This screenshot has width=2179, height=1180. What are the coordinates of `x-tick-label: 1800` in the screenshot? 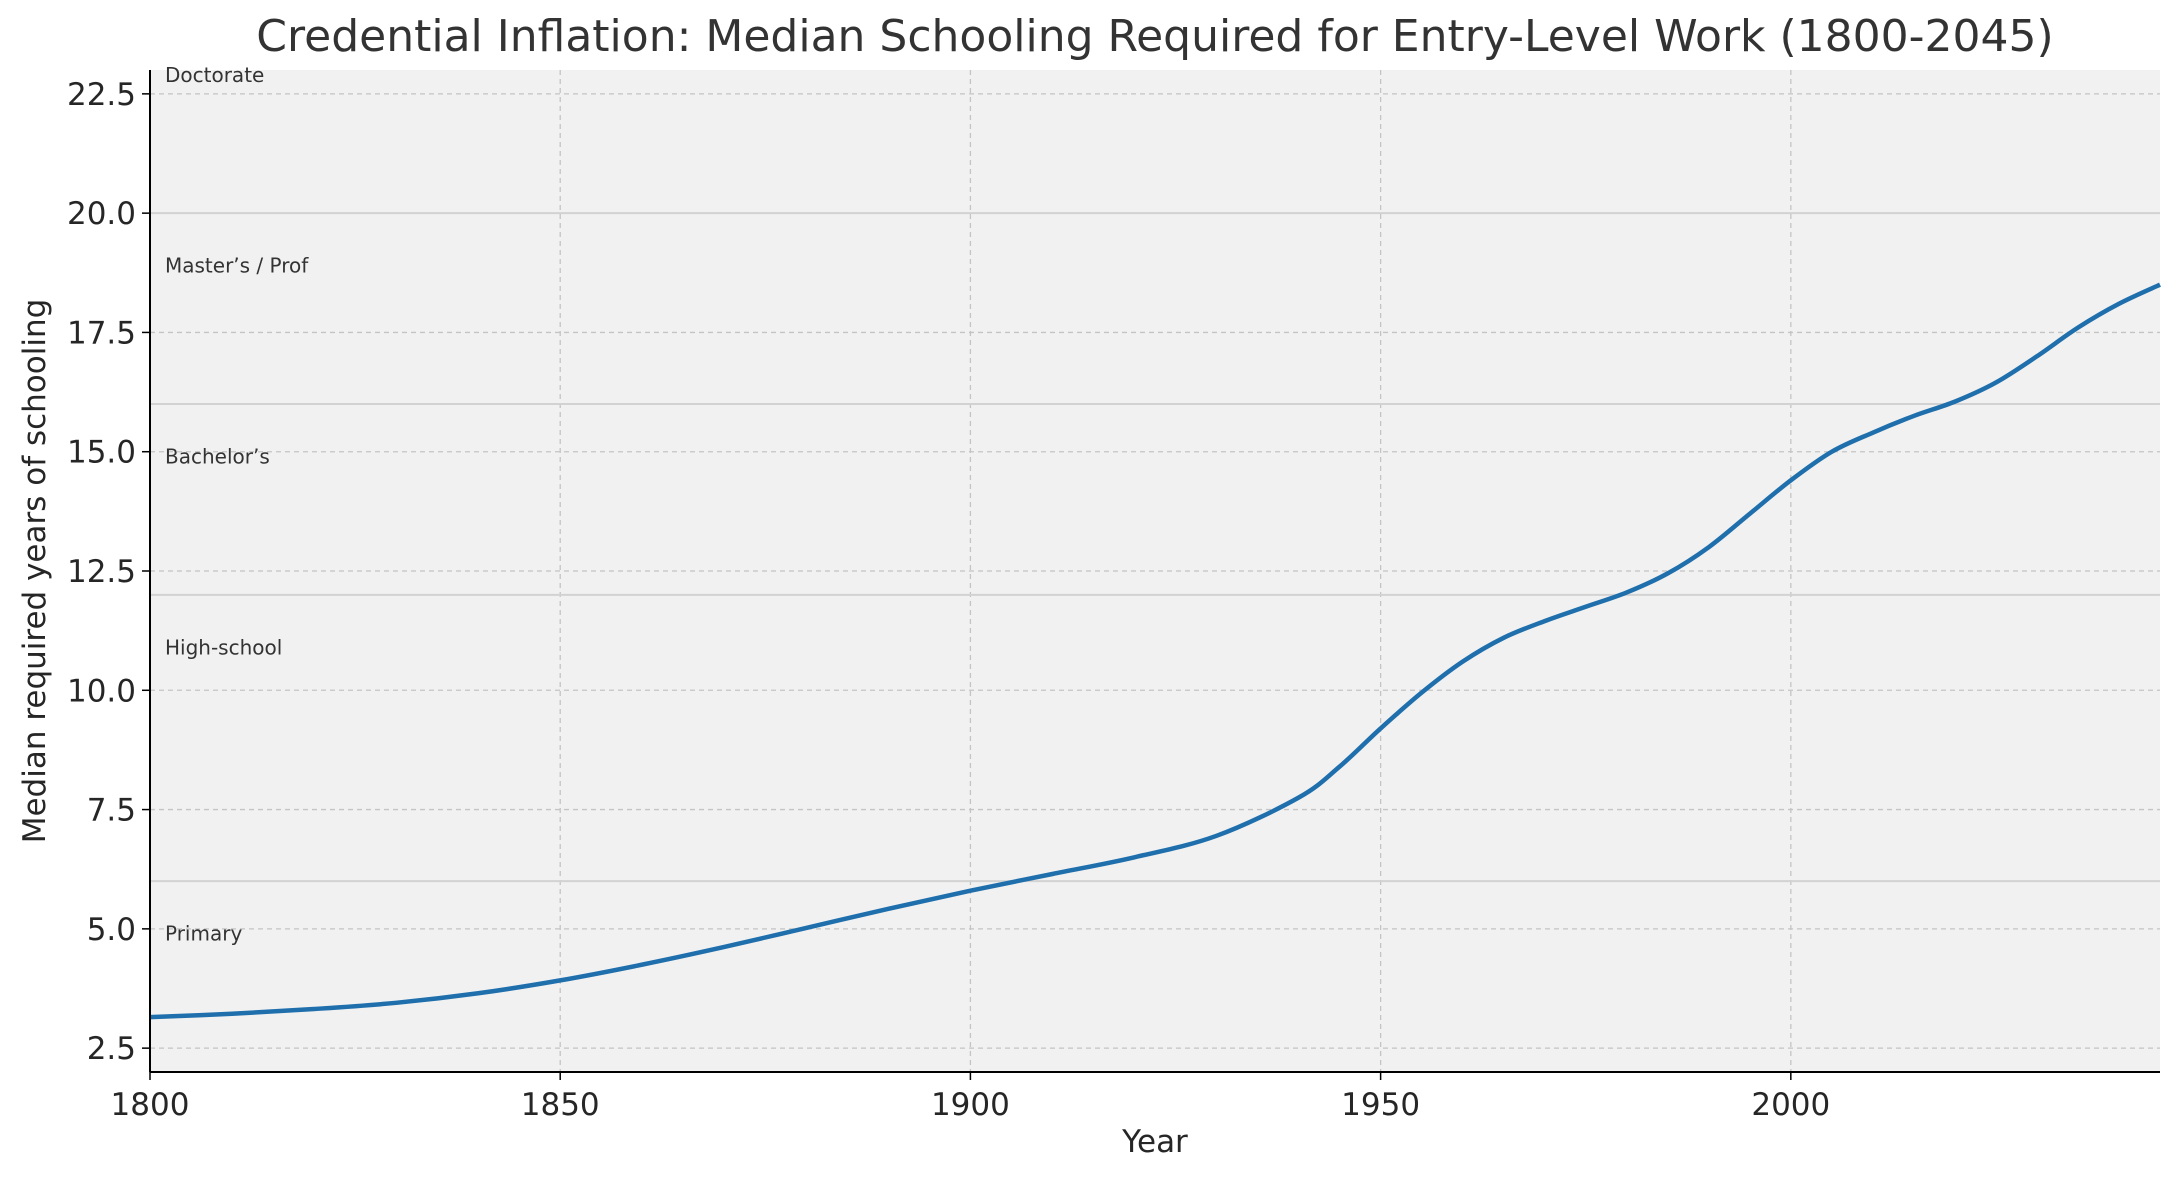 It's located at (150, 1105).